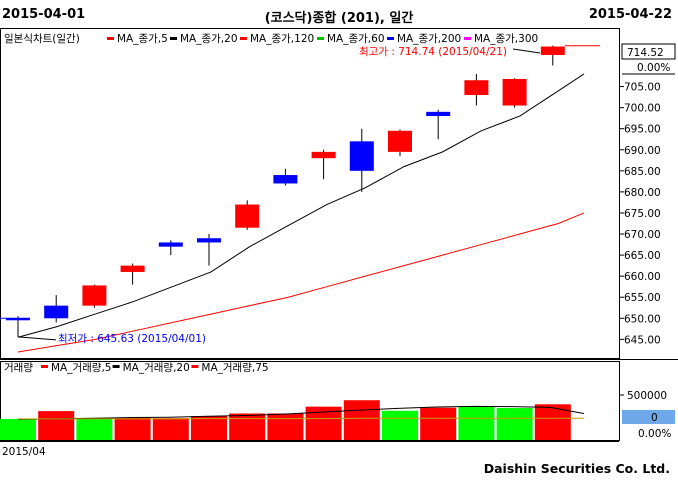  I want to click on start-date: 2015-04-01, so click(44, 14).